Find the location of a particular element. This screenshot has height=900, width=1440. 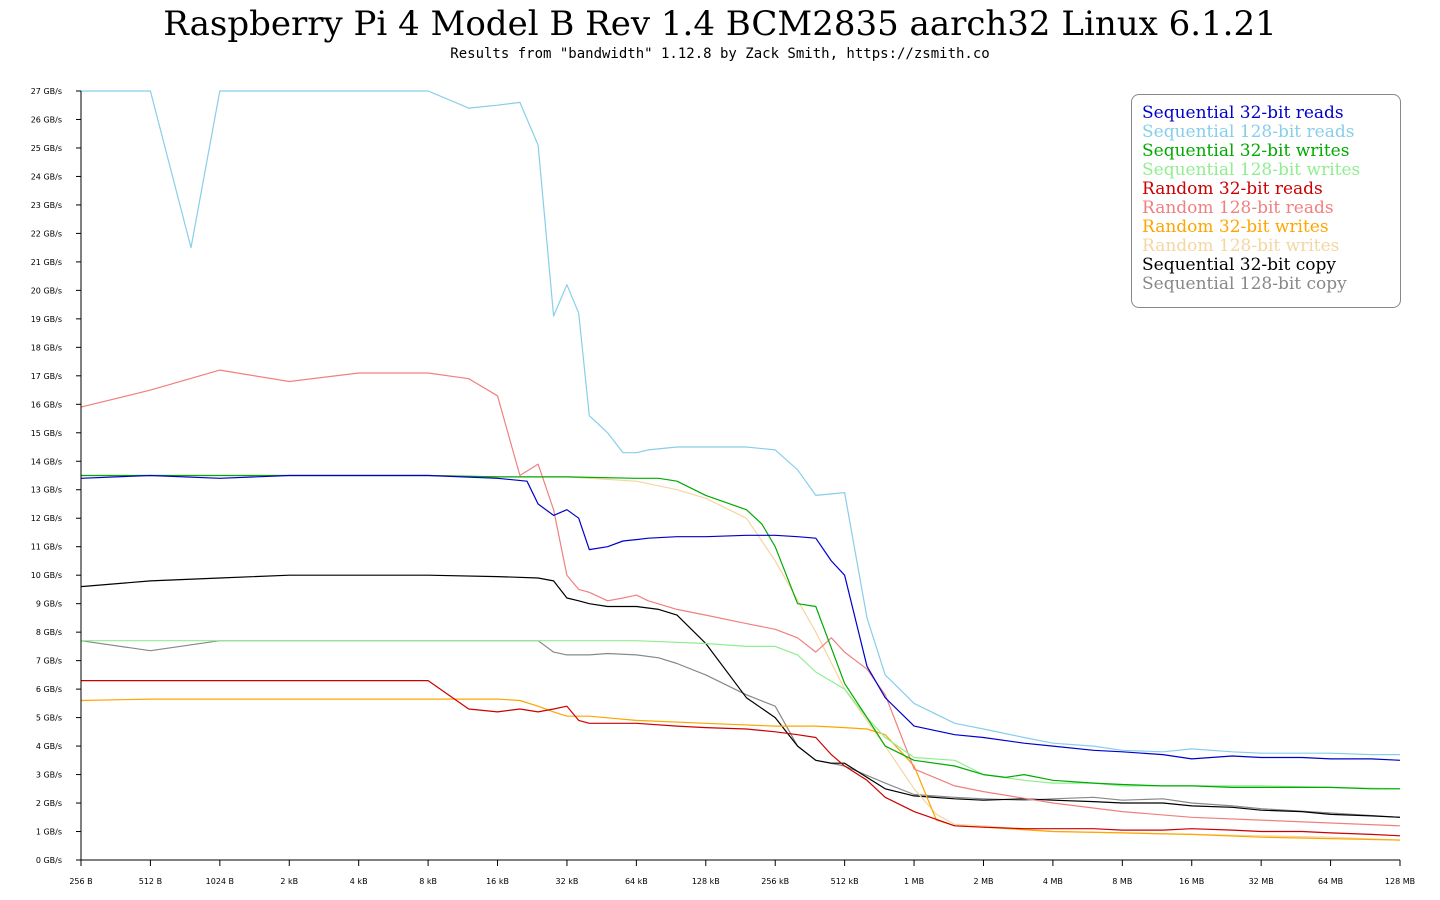

x-tick-label: 1024 B is located at coordinates (220, 881).